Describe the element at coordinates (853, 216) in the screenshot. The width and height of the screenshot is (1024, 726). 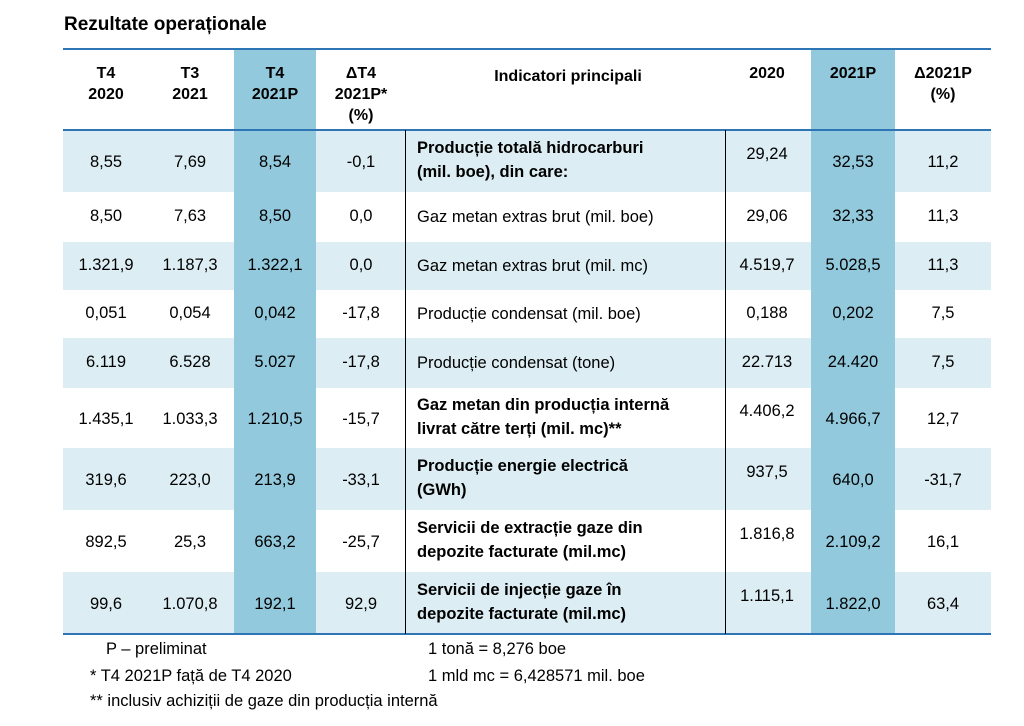
I see `table-cell: 32,33` at that location.